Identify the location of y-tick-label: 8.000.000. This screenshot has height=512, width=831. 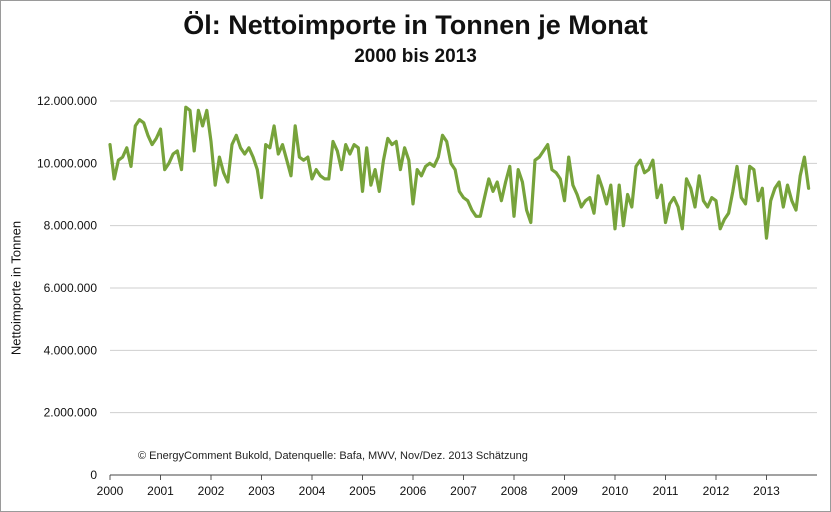
(71, 226).